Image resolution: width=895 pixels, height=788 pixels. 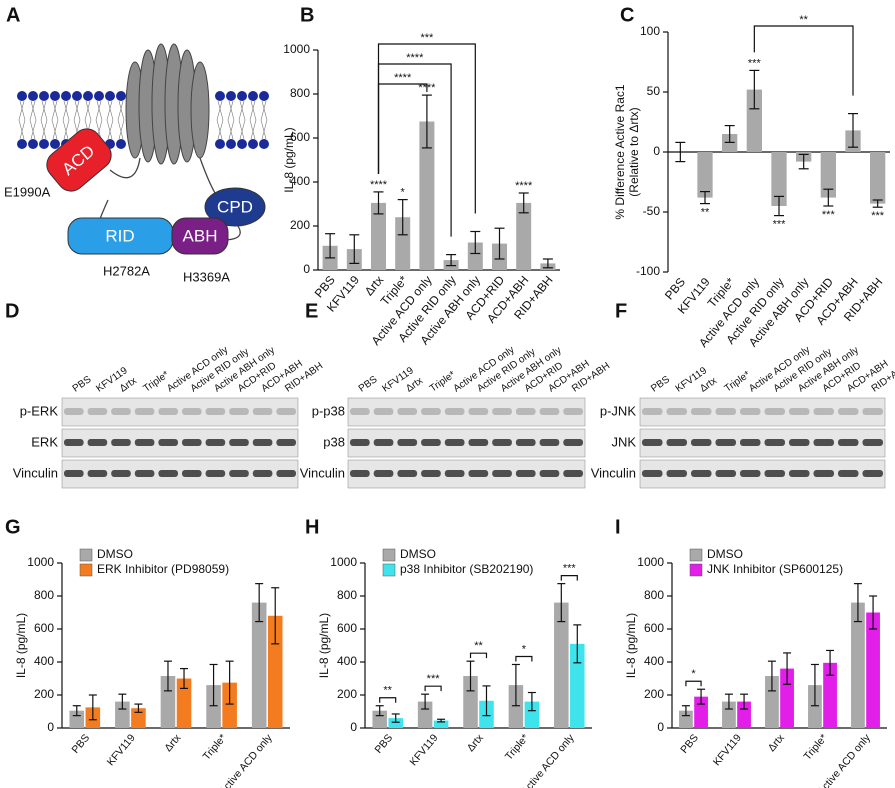 I want to click on panel-letter: B, so click(x=307, y=15).